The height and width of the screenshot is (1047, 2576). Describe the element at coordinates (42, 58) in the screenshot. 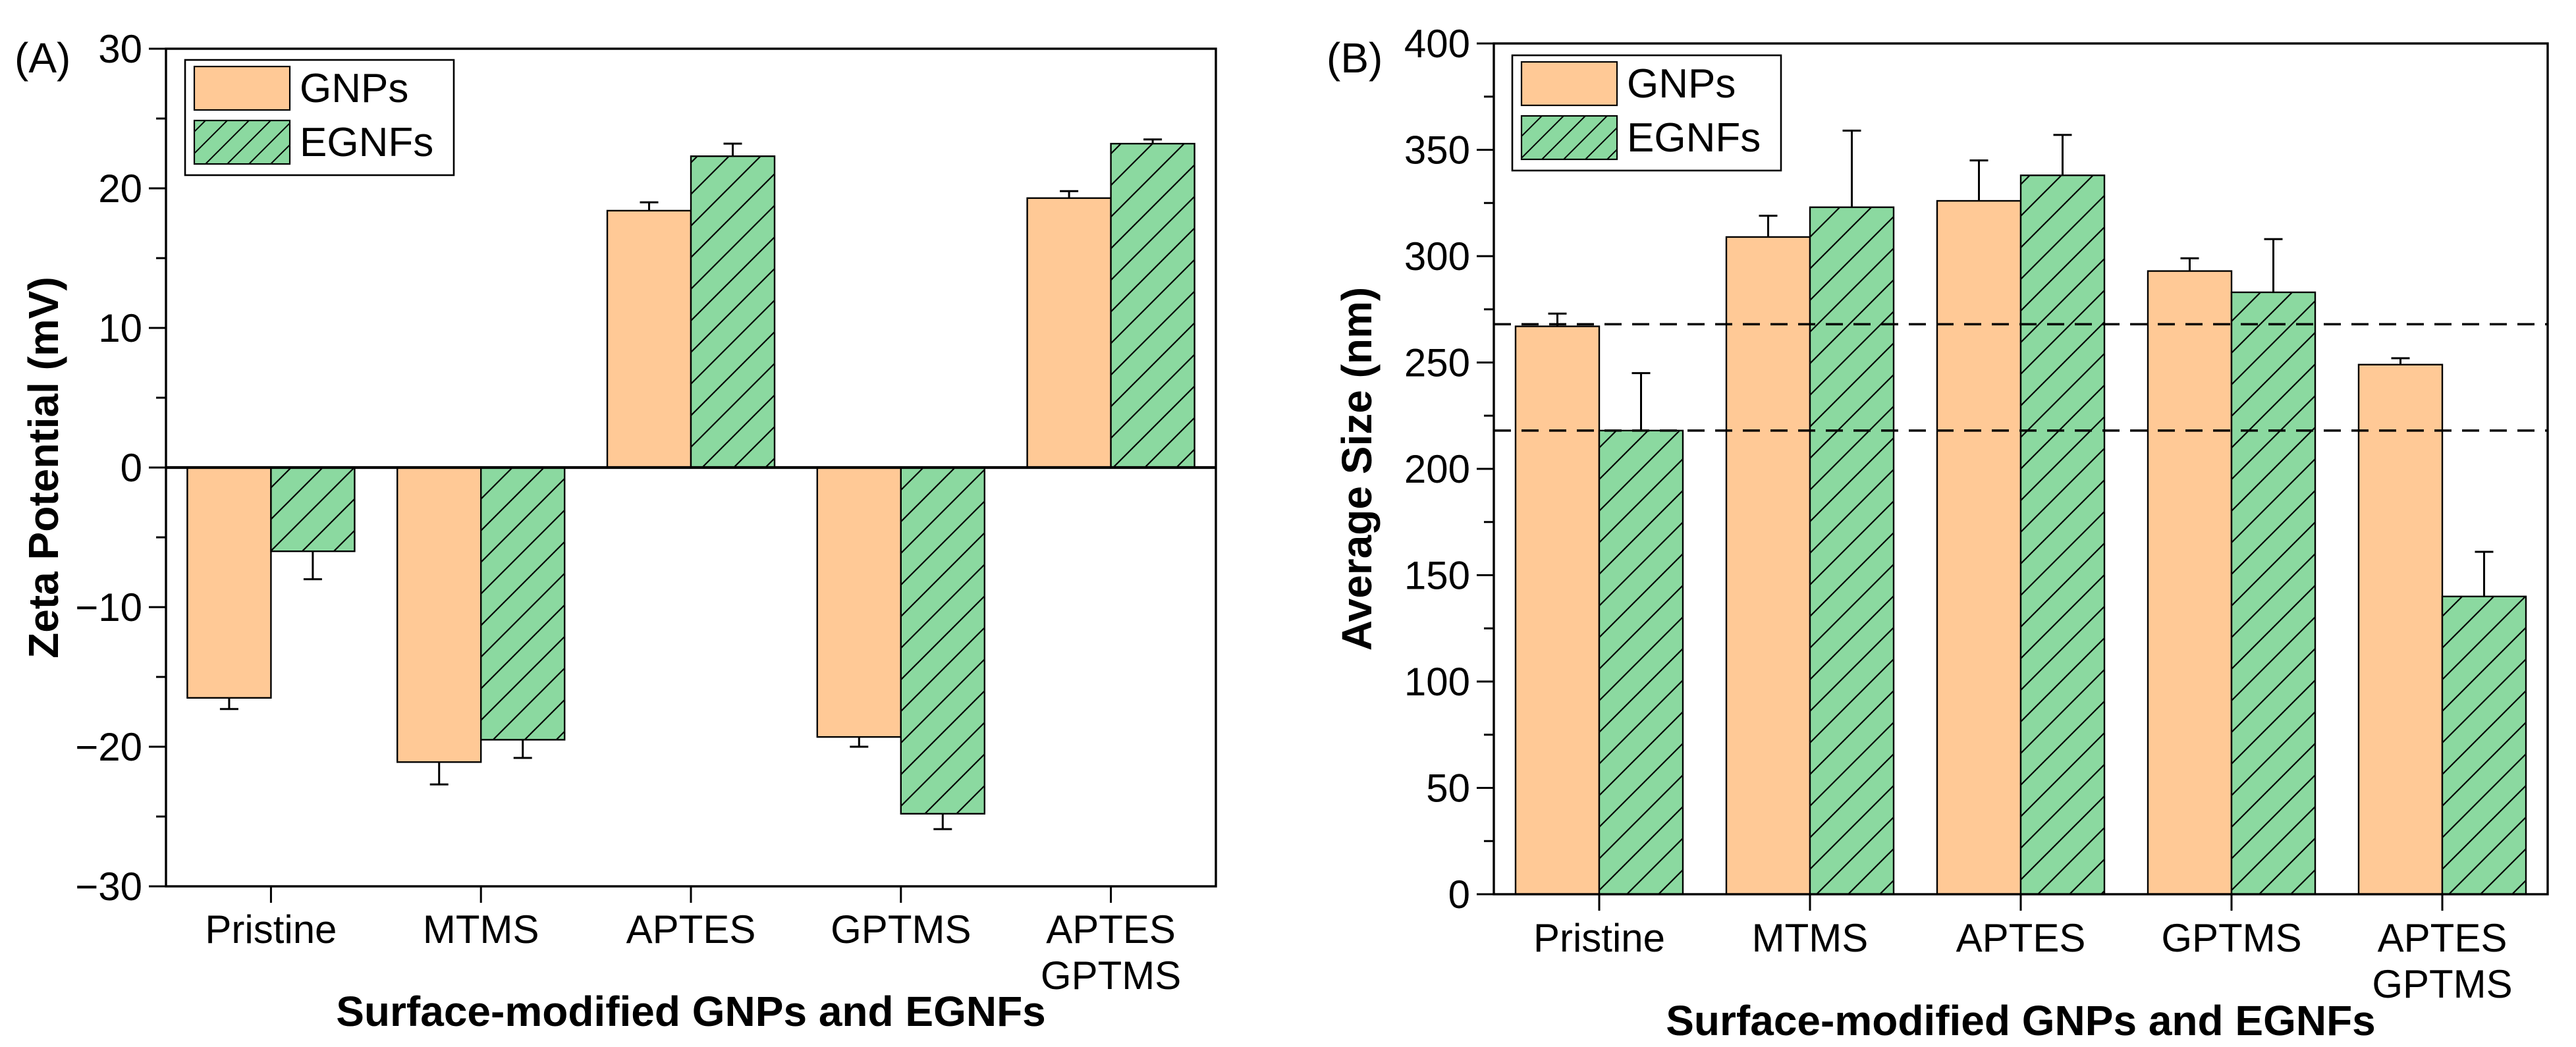

I see `panel-label-a: (A)` at that location.